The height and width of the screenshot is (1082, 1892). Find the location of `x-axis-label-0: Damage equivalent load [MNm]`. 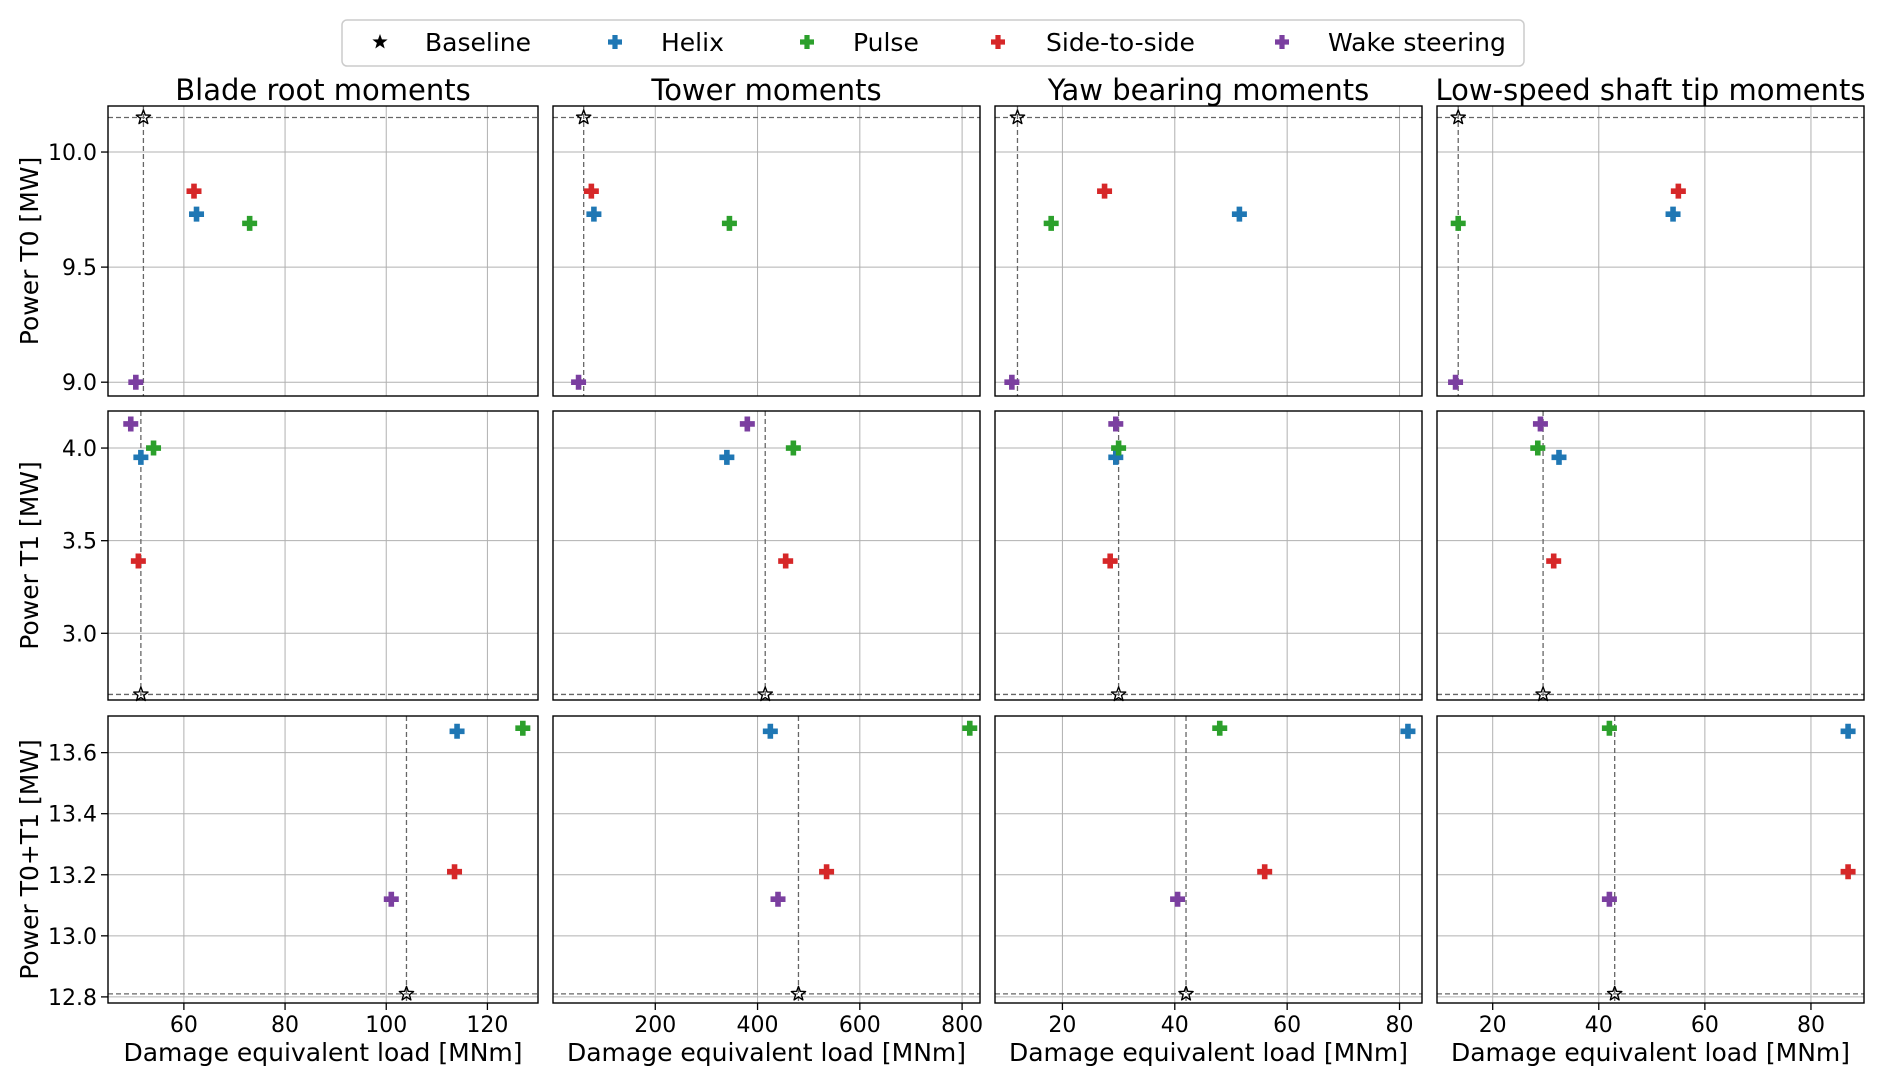

x-axis-label-0: Damage equivalent load [MNm] is located at coordinates (322, 1052).